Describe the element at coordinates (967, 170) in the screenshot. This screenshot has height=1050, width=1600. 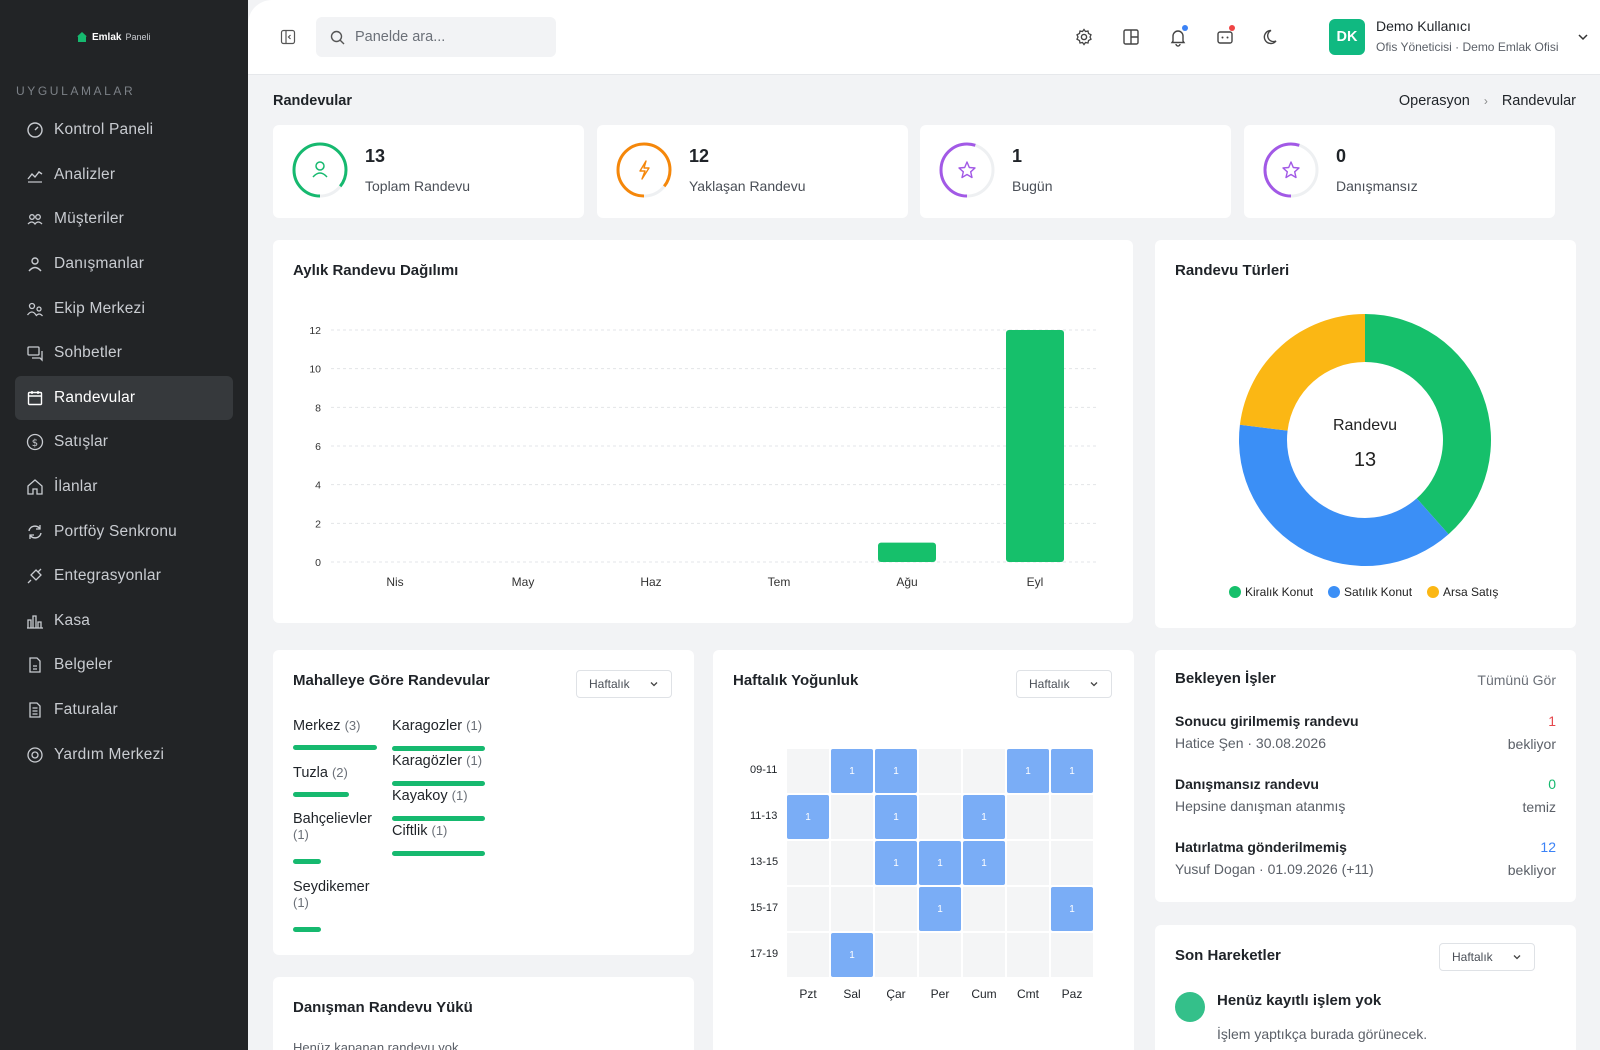
I see `stat-ring` at that location.